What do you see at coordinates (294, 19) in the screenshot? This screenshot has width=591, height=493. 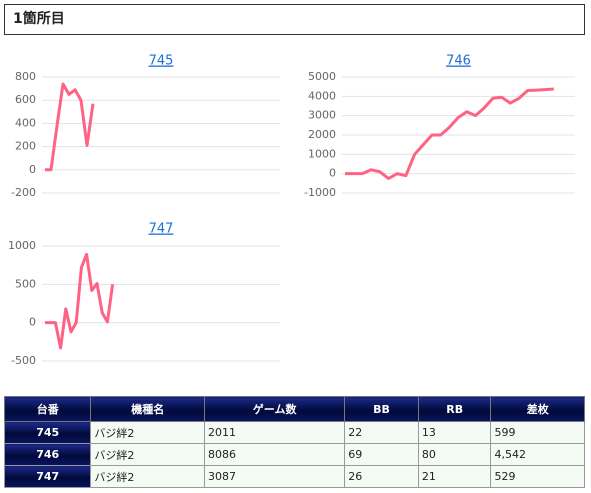 I see `section-header: 1箇所目` at bounding box center [294, 19].